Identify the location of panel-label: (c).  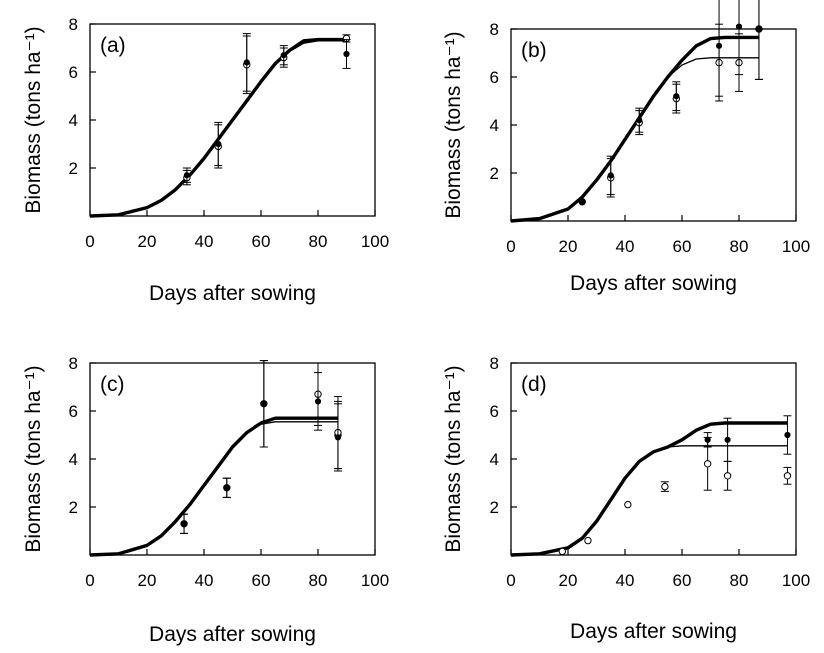
(112, 384).